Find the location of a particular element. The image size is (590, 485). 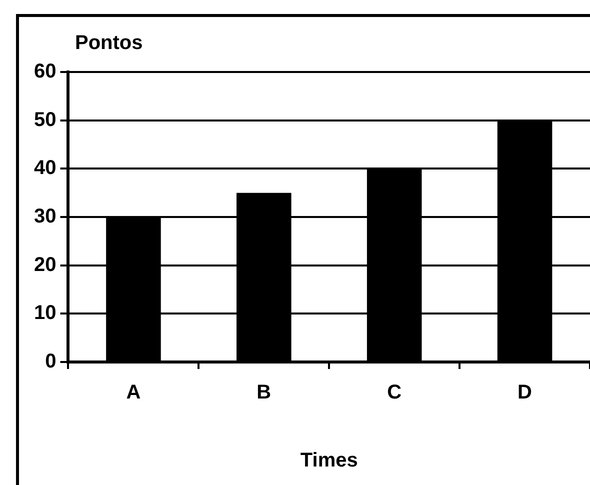

y-tick-label: 30 is located at coordinates (45, 217).